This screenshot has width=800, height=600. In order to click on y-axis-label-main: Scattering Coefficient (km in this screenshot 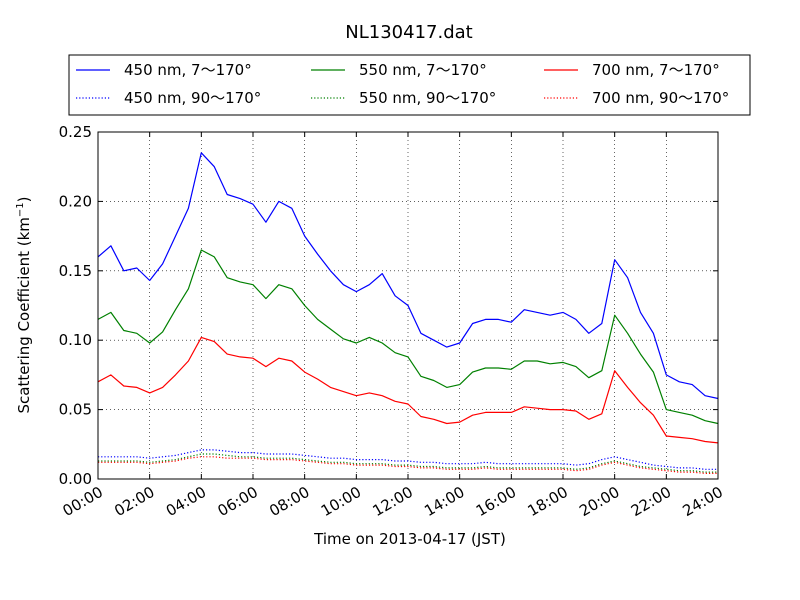, I will do `click(24, 315)`.